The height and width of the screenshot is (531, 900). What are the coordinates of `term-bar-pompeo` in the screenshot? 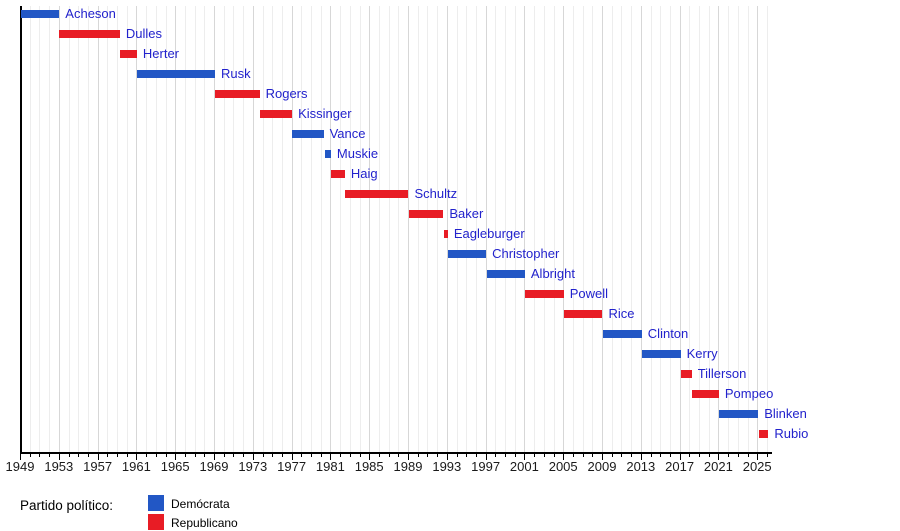 It's located at (705, 394).